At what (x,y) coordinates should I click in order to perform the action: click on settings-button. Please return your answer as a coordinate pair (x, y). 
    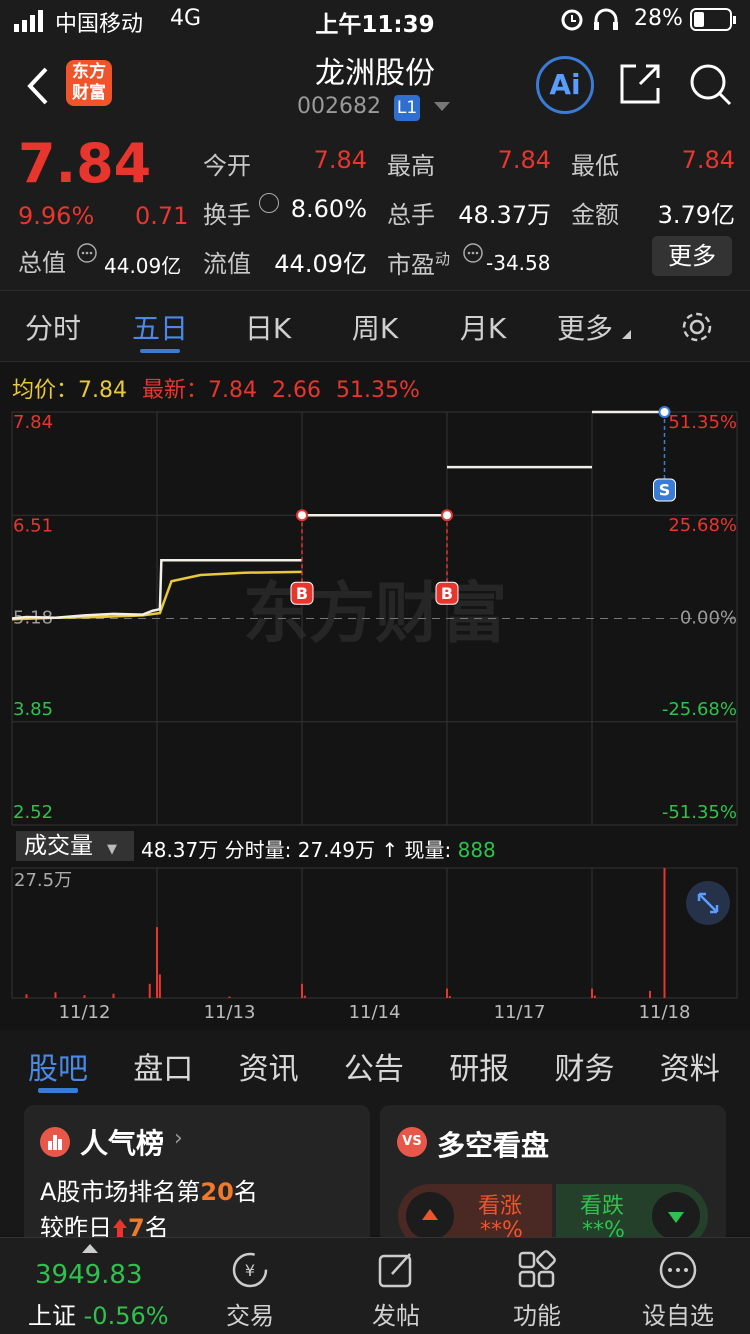
    Looking at the image, I should click on (697, 327).